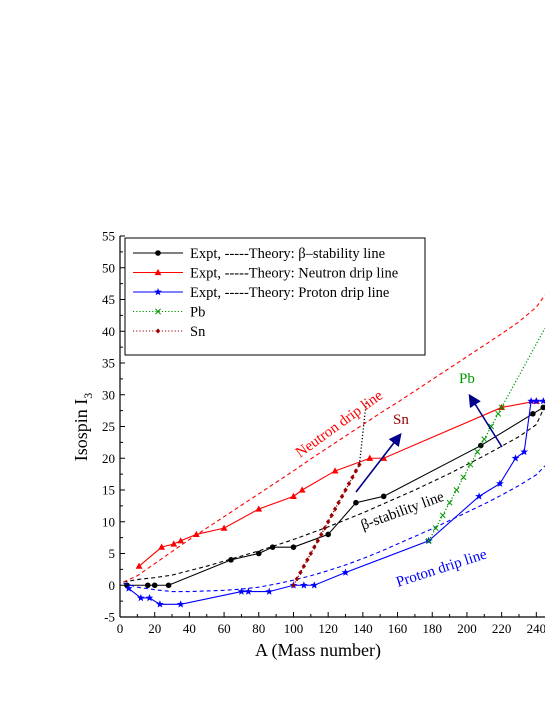  What do you see at coordinates (318, 650) in the screenshot?
I see `x-axis-title: A (Mass number)` at bounding box center [318, 650].